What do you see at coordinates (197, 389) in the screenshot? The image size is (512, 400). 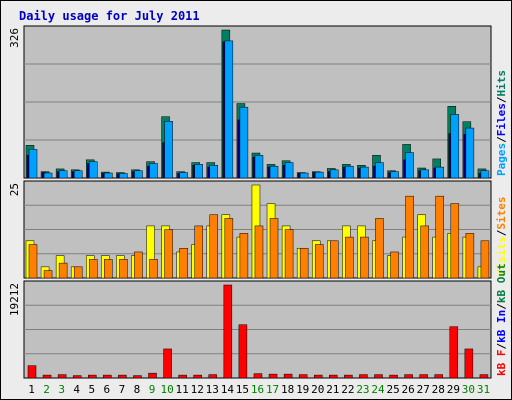 I see `x-tick-label: 12` at bounding box center [197, 389].